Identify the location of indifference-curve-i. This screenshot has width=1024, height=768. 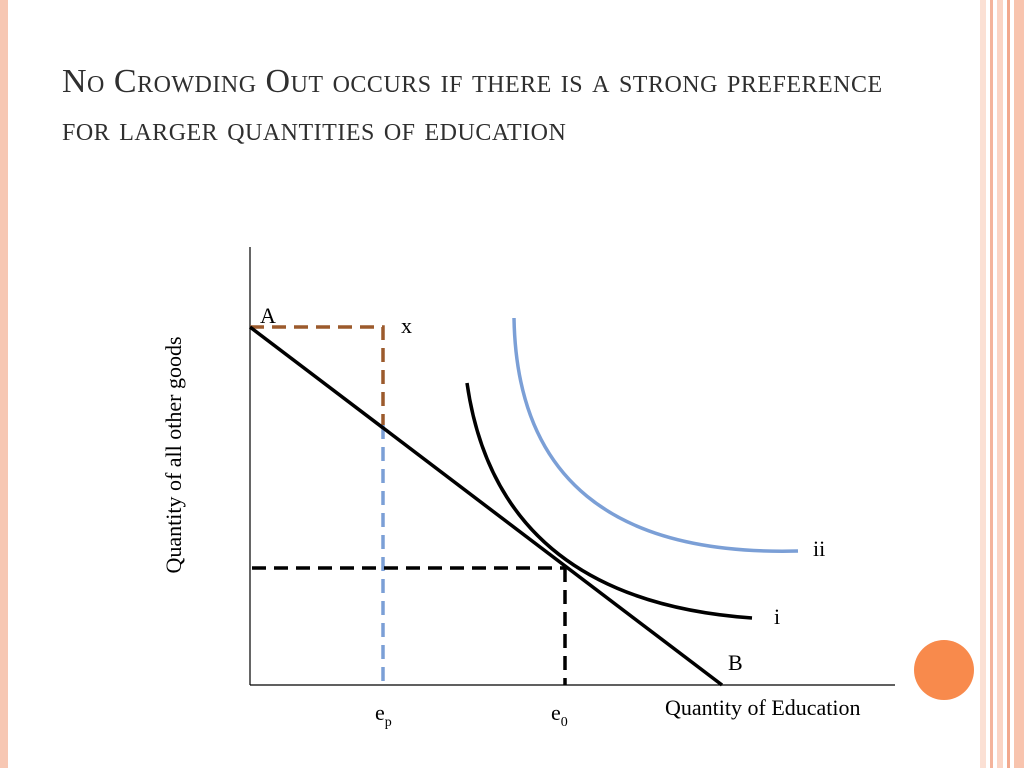
(609, 501).